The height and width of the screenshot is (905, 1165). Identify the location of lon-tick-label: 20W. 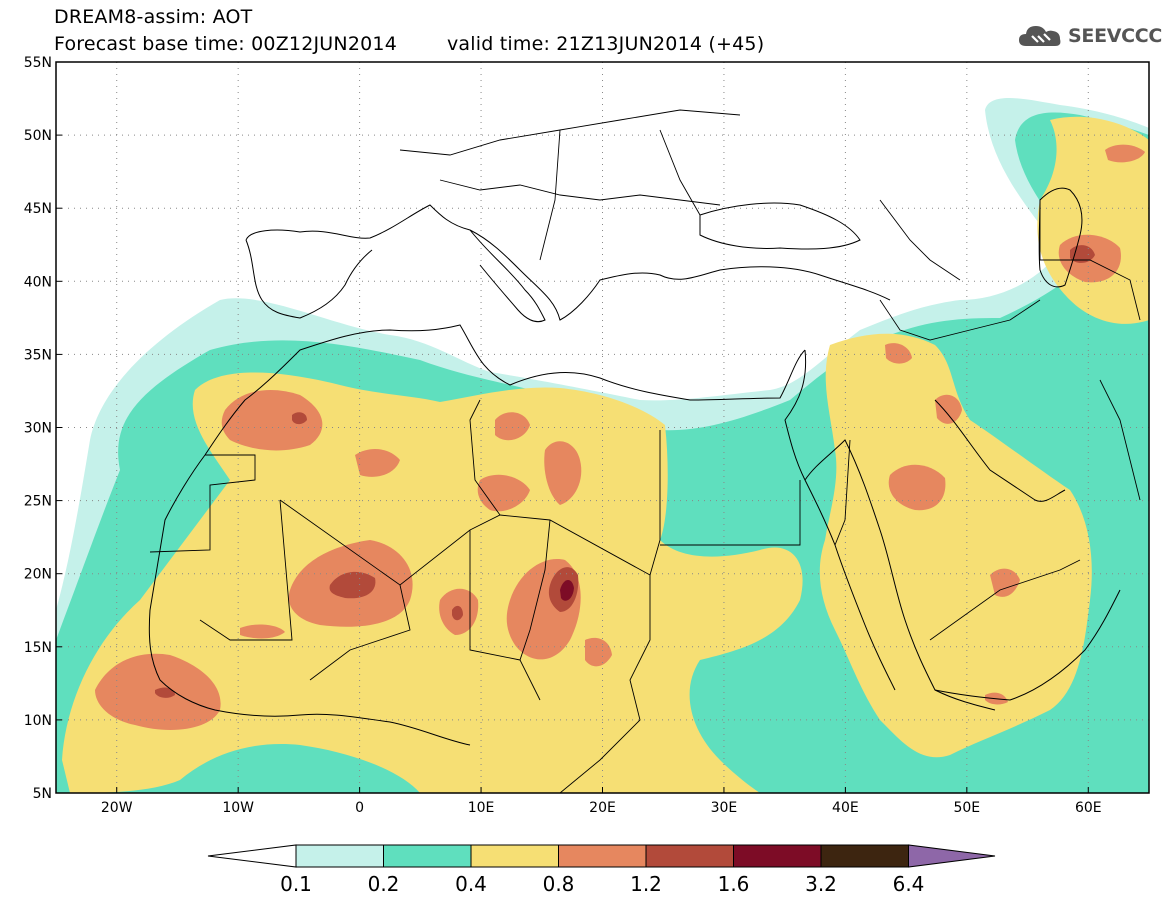
(117, 808).